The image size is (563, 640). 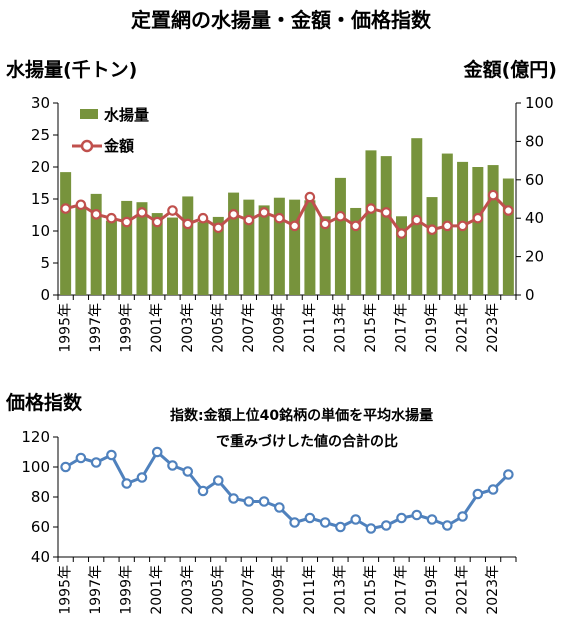 What do you see at coordinates (40, 135) in the screenshot?
I see `left-tick-label: 25` at bounding box center [40, 135].